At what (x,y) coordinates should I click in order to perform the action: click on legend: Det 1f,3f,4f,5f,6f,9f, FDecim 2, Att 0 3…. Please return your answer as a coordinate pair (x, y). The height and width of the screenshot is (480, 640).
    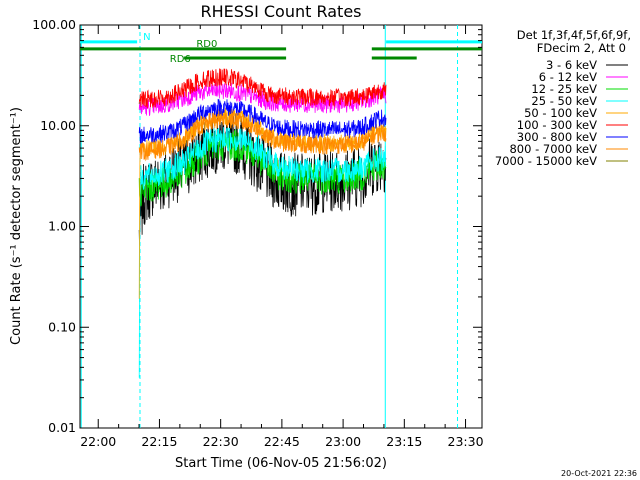
    Looking at the image, I should click on (563, 98).